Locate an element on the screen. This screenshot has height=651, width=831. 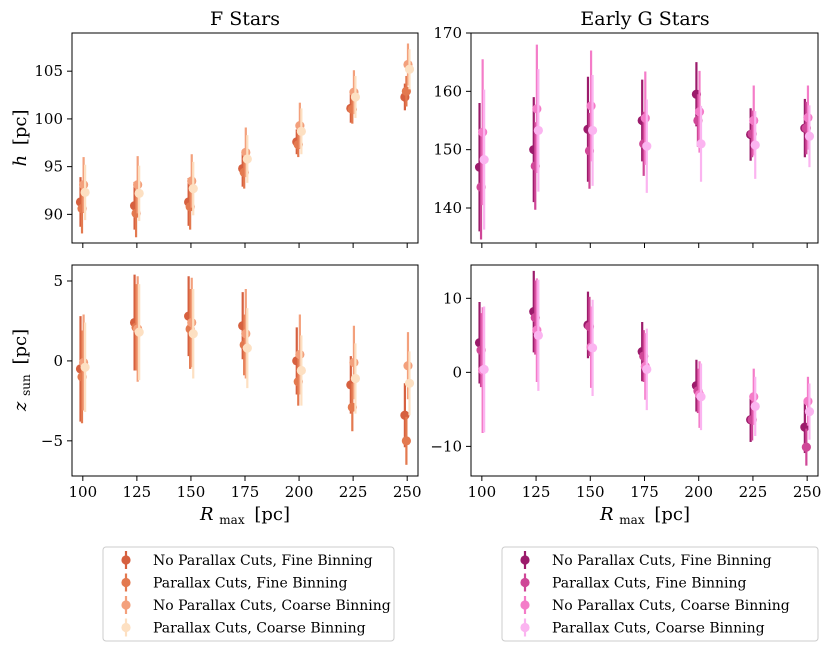
x-tick-label: 200 is located at coordinates (299, 492).